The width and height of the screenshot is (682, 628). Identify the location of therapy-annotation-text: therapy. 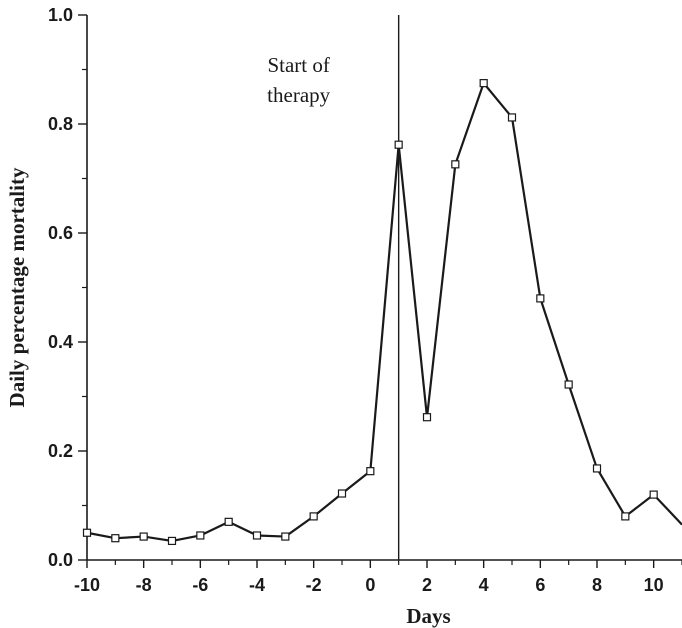
(298, 95).